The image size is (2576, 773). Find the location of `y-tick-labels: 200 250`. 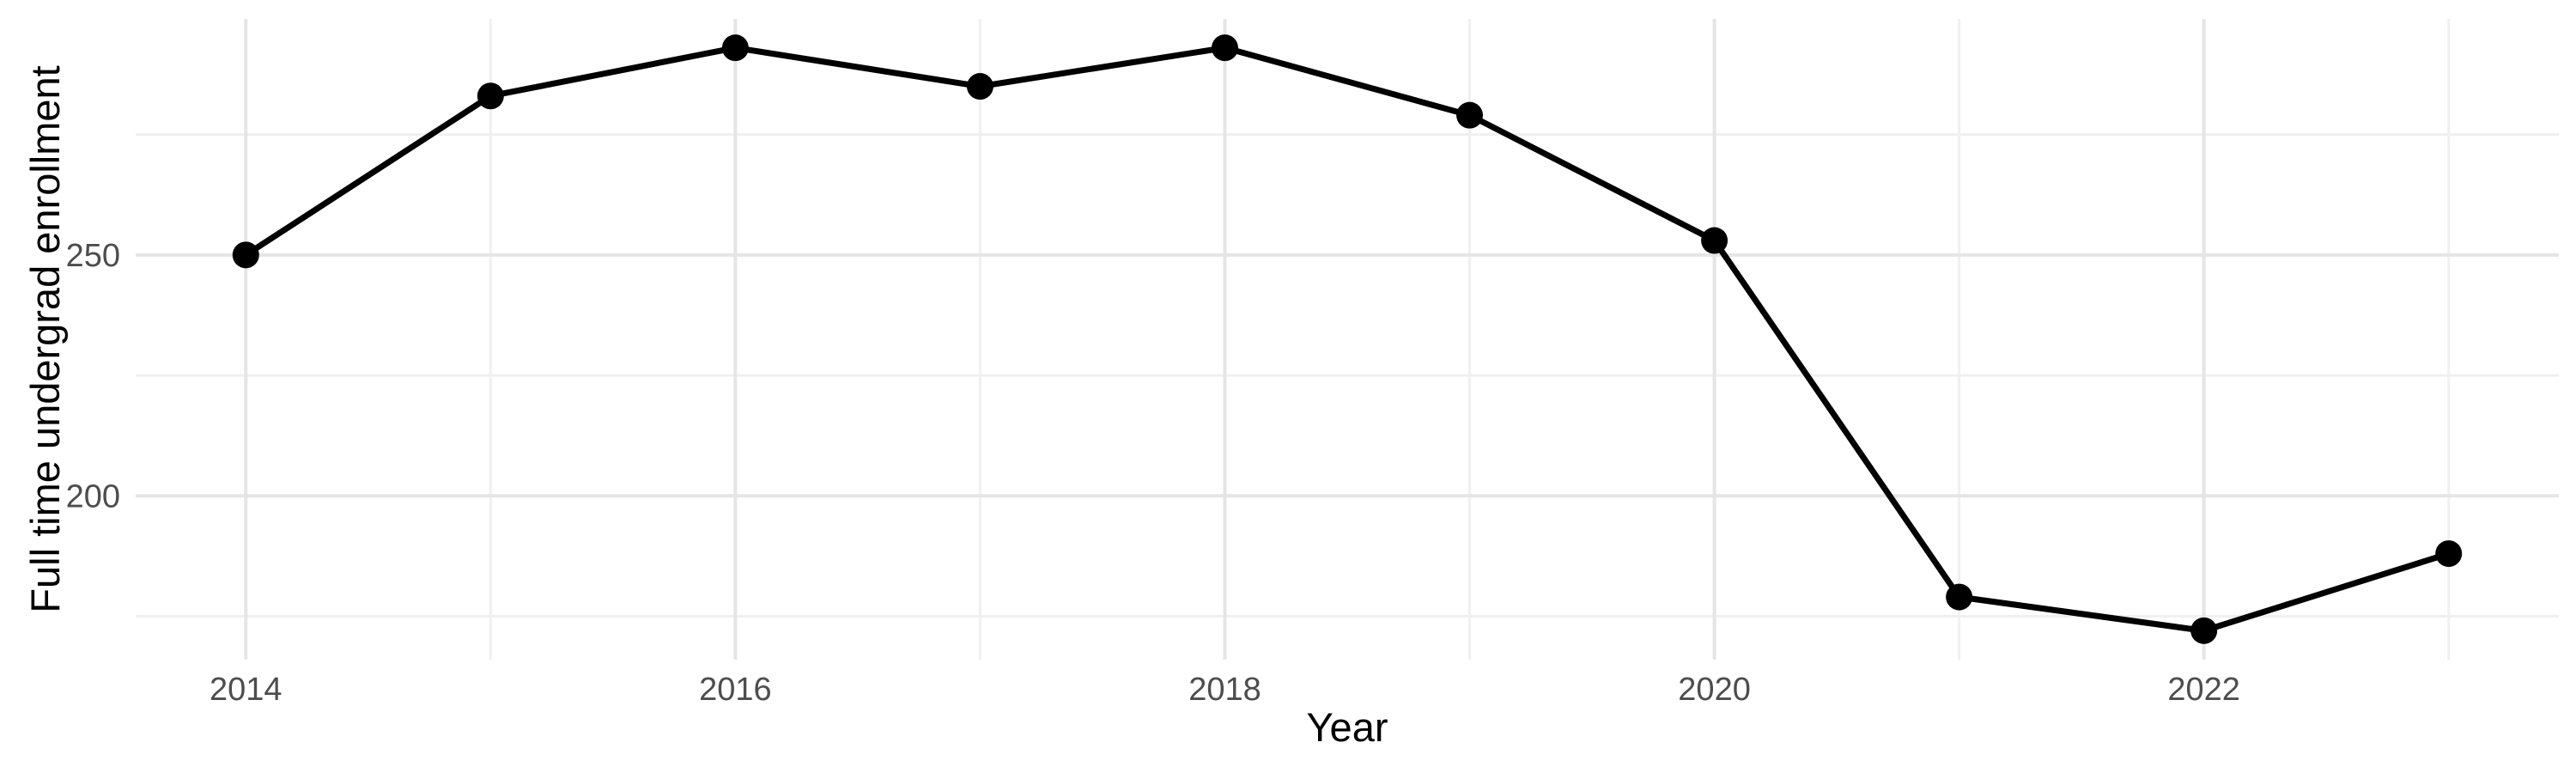

y-tick-labels: 200 250 is located at coordinates (93, 376).